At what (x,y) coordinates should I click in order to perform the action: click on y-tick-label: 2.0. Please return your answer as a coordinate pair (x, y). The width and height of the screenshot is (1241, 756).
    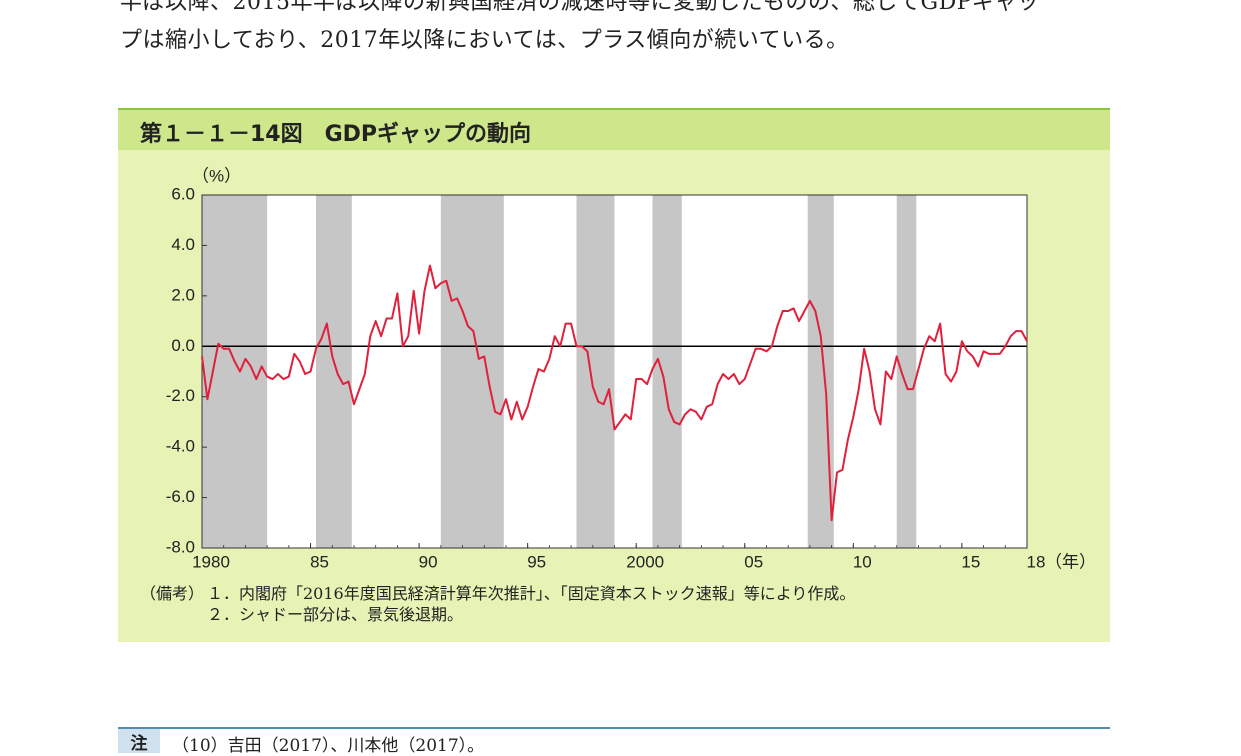
    Looking at the image, I should click on (183, 294).